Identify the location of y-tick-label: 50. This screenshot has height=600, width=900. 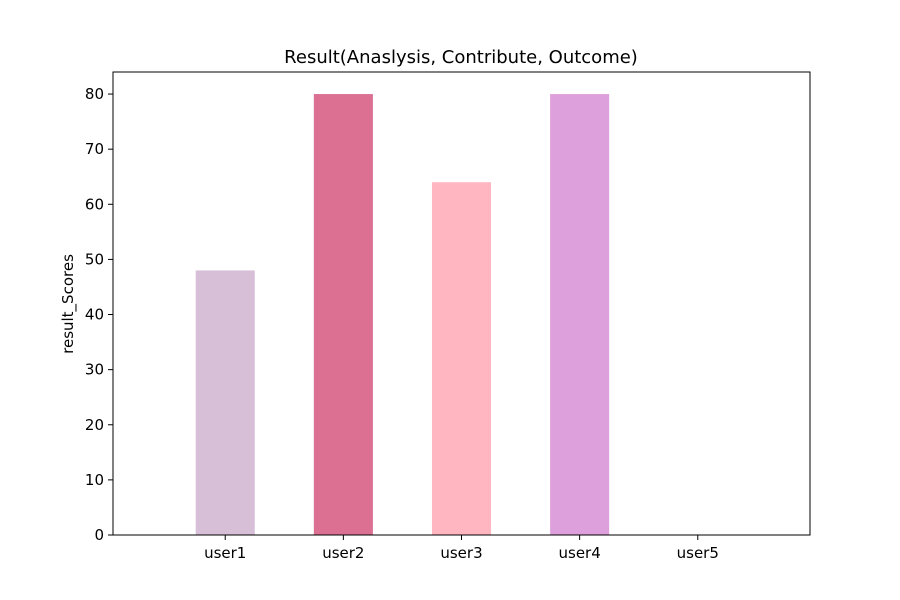
(94, 259).